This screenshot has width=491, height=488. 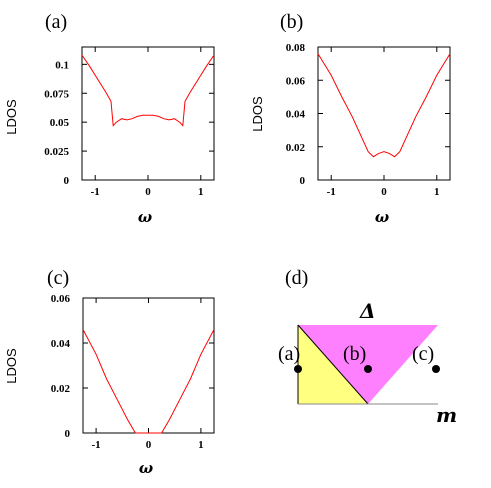 I want to click on panel-a-ylabel: LDOS, so click(x=11, y=117).